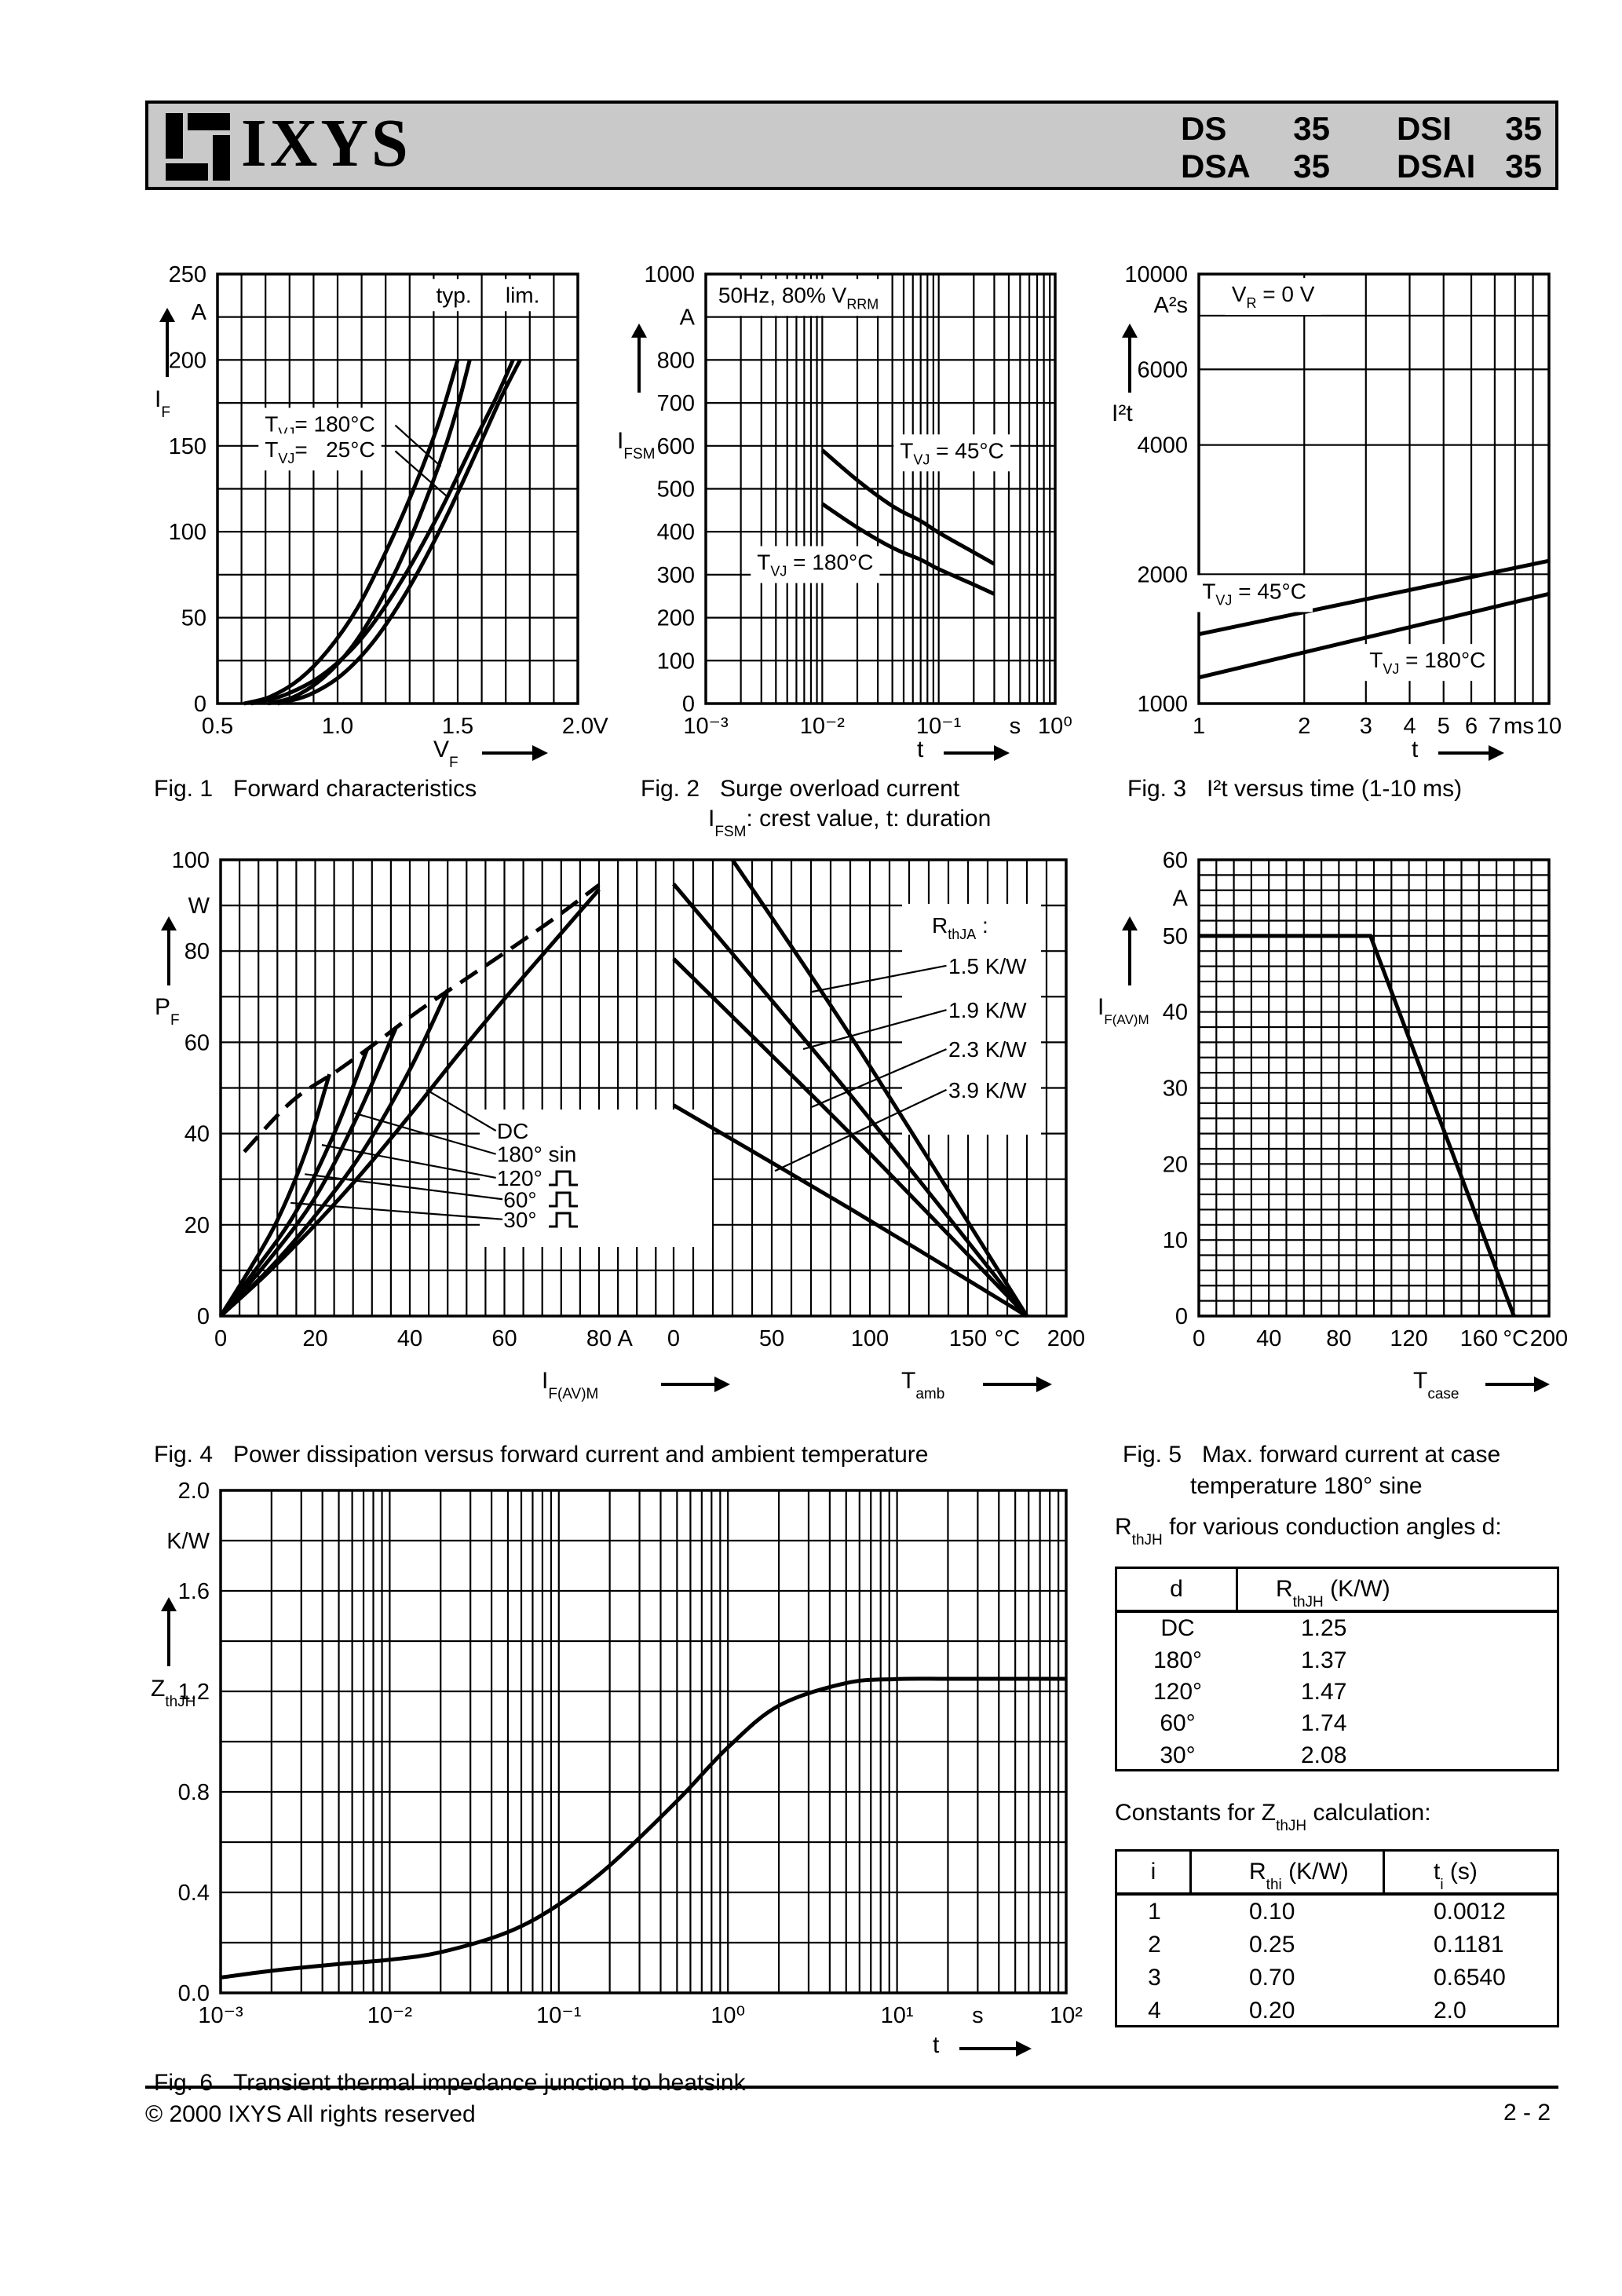 This screenshot has width=1622, height=2296. What do you see at coordinates (968, 1339) in the screenshot?
I see `x-tick-label: 150` at bounding box center [968, 1339].